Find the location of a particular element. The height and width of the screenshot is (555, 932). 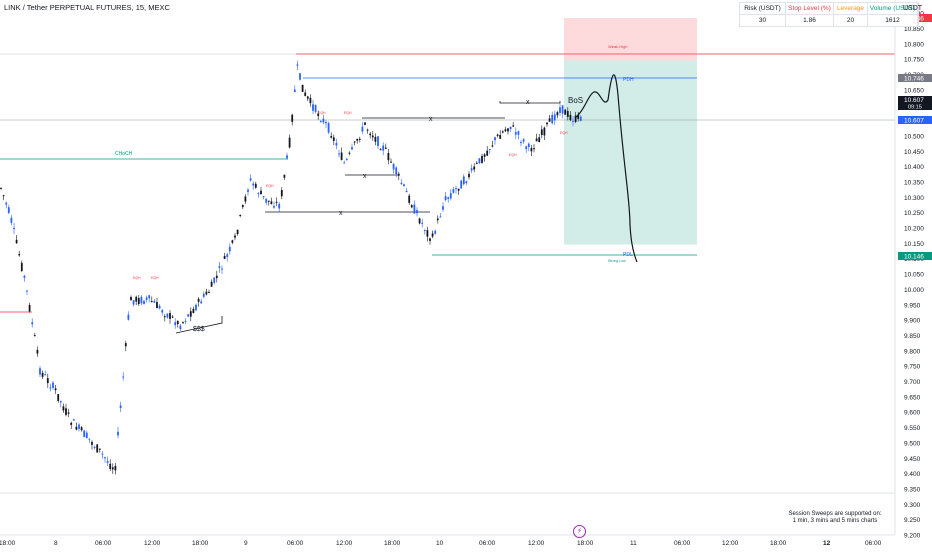

y-tick-23: 9.750 is located at coordinates (912, 367).